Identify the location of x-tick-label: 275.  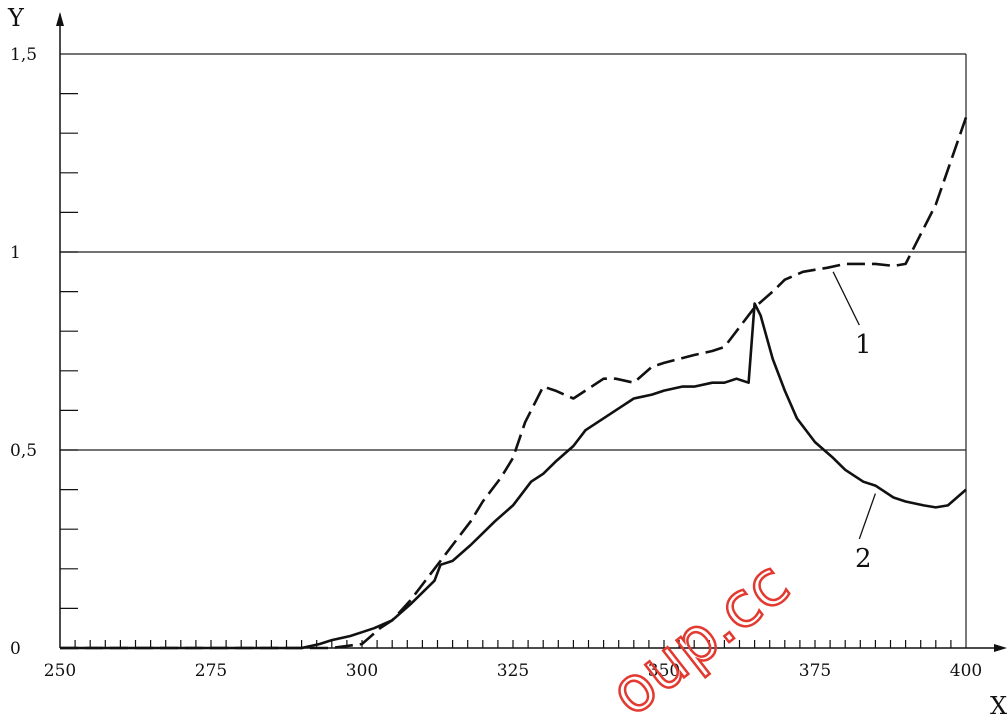
(211, 671).